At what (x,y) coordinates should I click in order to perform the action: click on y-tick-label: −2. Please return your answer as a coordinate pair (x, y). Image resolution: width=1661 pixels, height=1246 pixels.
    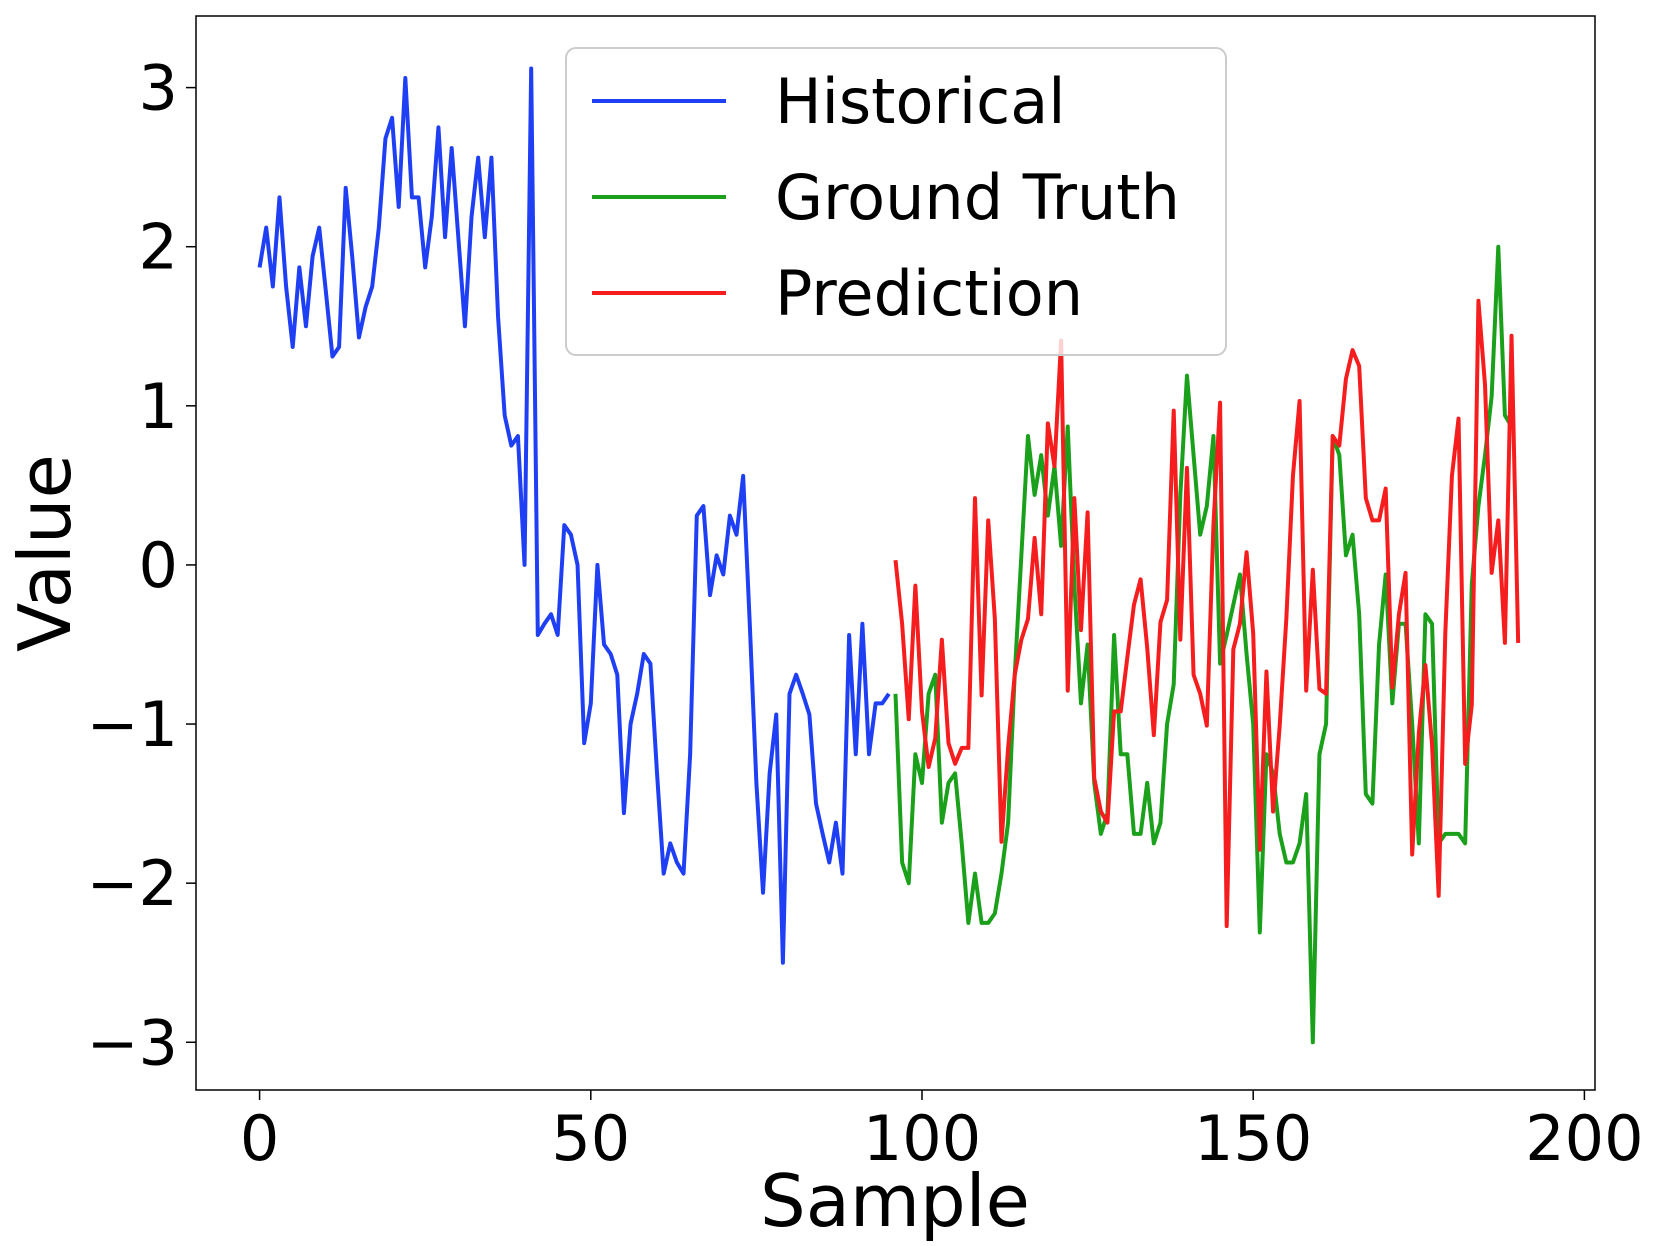
    Looking at the image, I should click on (132, 883).